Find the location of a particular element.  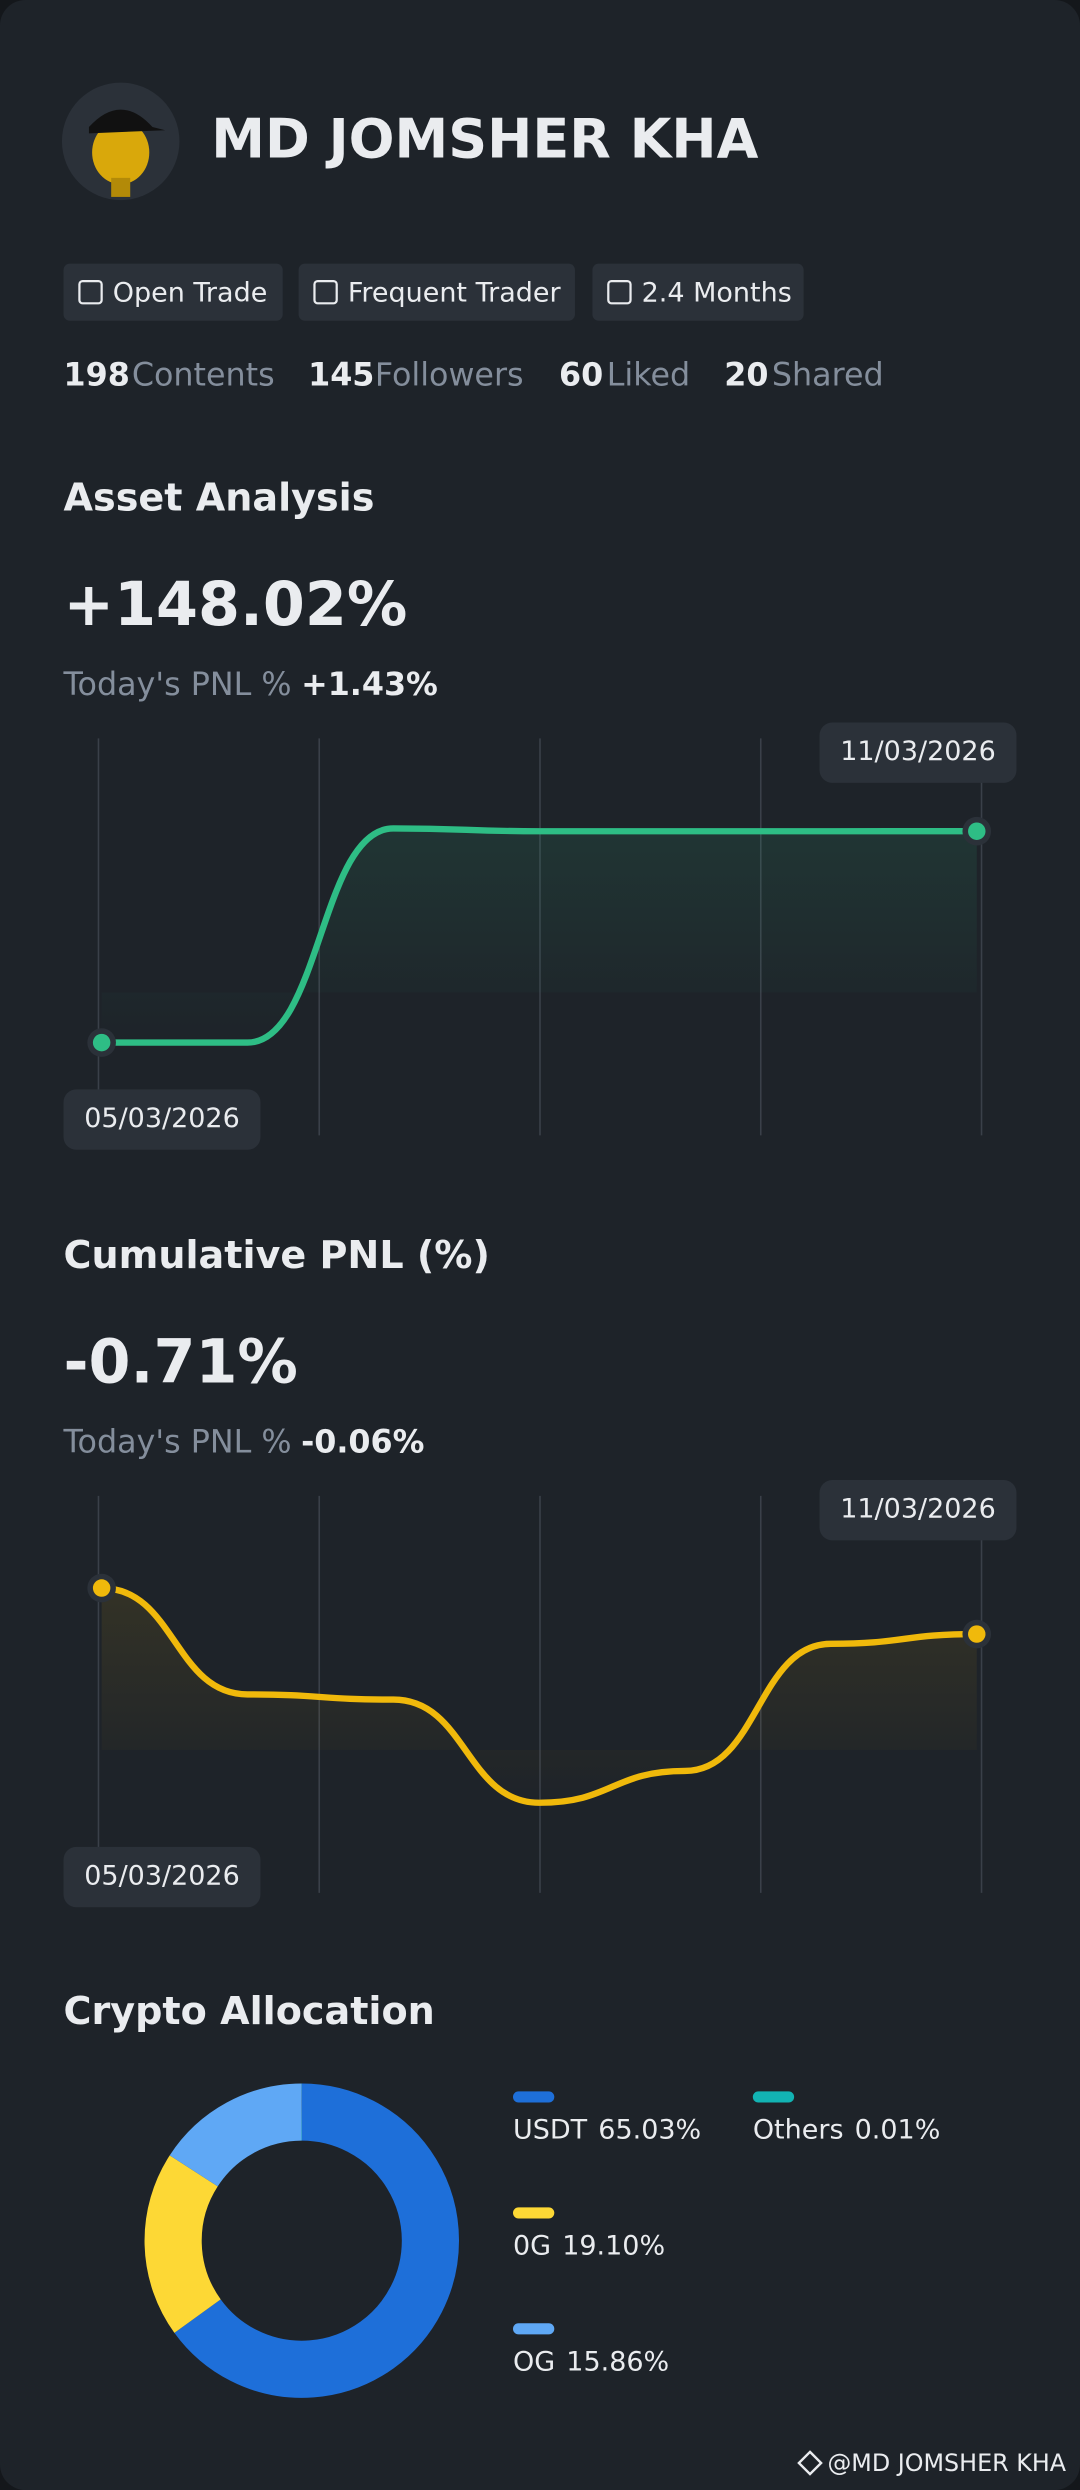

headline: -0.71% is located at coordinates (181, 1362).